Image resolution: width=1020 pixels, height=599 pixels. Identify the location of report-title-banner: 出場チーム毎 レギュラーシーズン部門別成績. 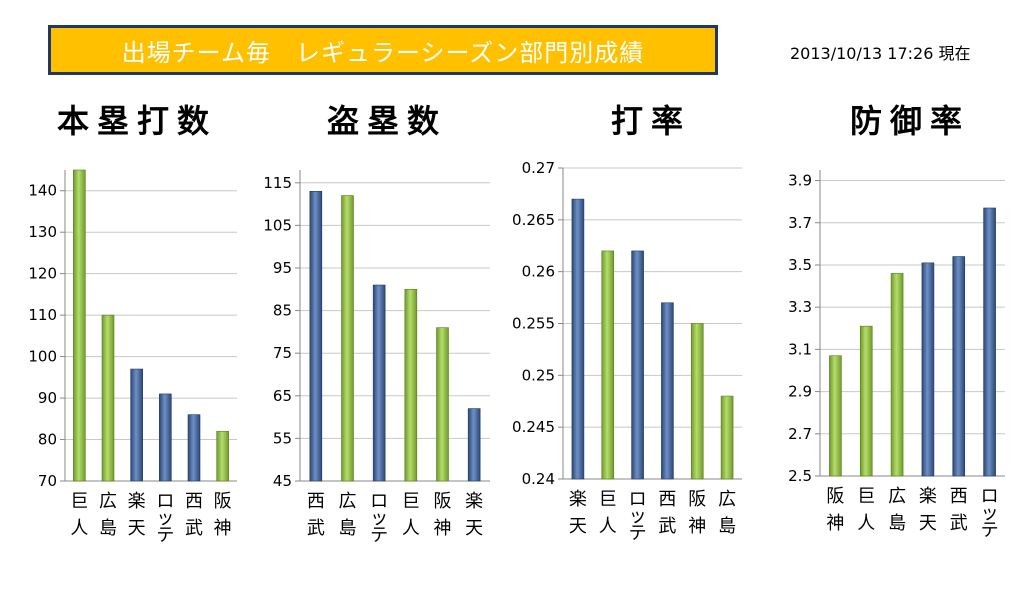
(383, 50).